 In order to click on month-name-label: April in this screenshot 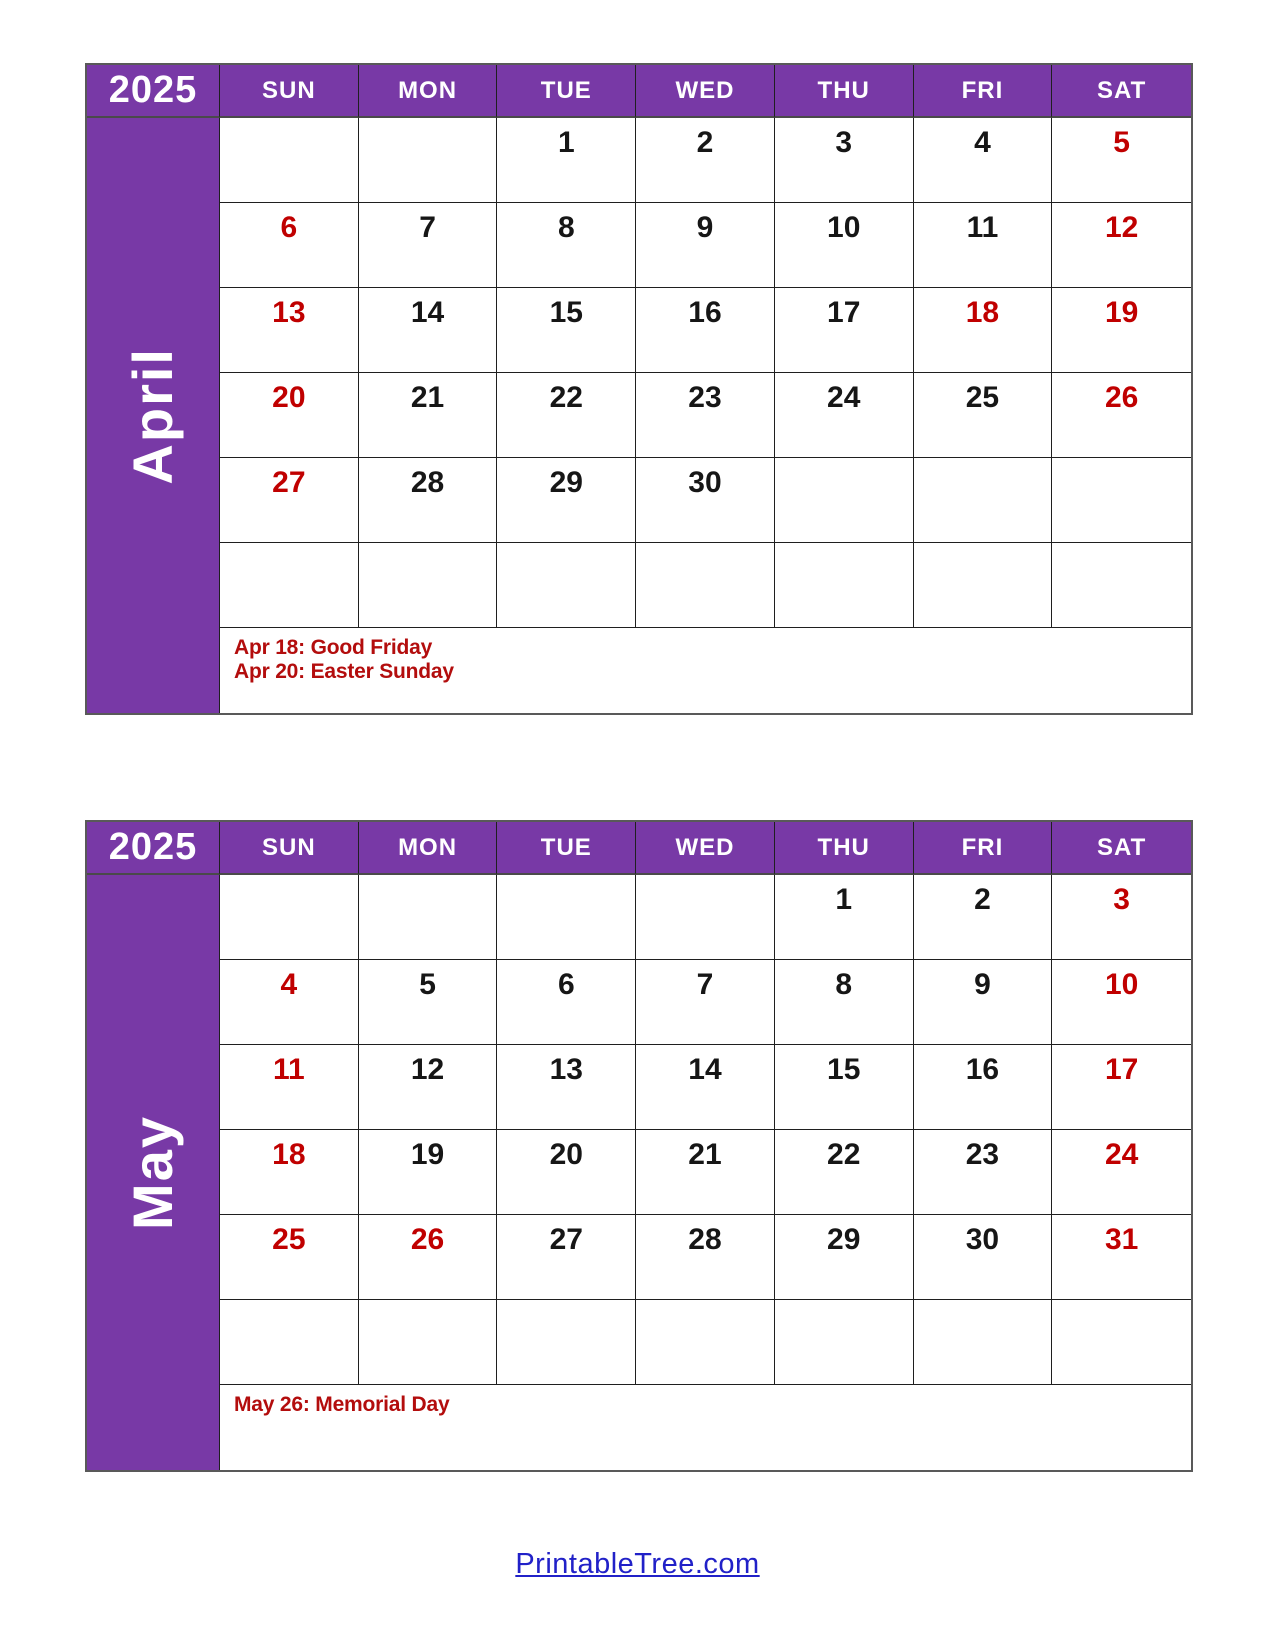, I will do `click(152, 415)`.